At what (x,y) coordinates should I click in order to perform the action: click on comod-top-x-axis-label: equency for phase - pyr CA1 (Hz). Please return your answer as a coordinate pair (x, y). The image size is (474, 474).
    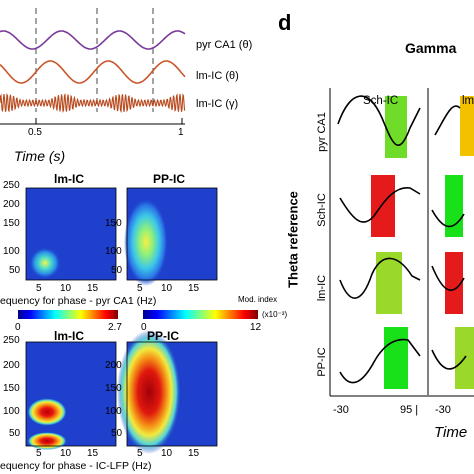
    Looking at the image, I should click on (78, 301).